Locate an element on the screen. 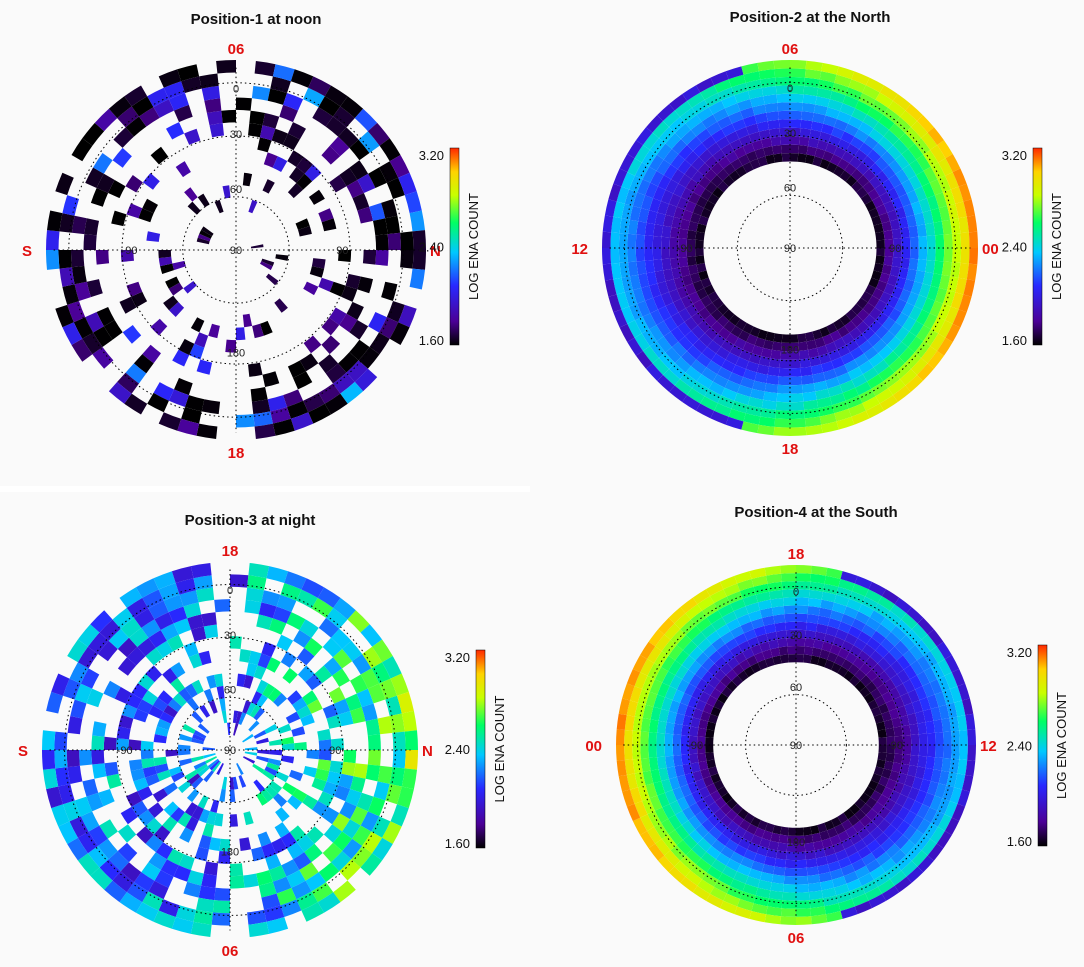 The height and width of the screenshot is (967, 1084). colorbar-title: LOG ENA COUNT is located at coordinates (1061, 745).